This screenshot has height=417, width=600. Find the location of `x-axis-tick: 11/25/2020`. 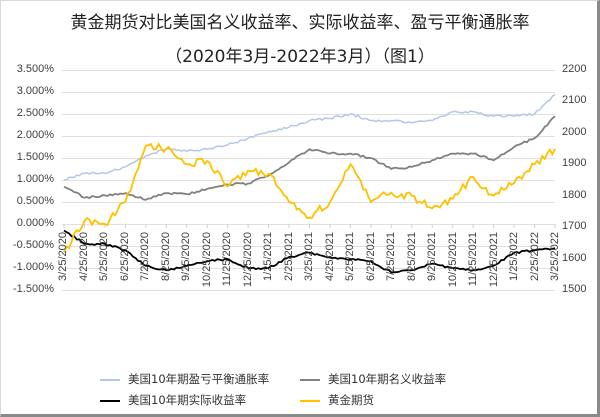

x-axis-tick: 11/25/2020 is located at coordinates (227, 259).